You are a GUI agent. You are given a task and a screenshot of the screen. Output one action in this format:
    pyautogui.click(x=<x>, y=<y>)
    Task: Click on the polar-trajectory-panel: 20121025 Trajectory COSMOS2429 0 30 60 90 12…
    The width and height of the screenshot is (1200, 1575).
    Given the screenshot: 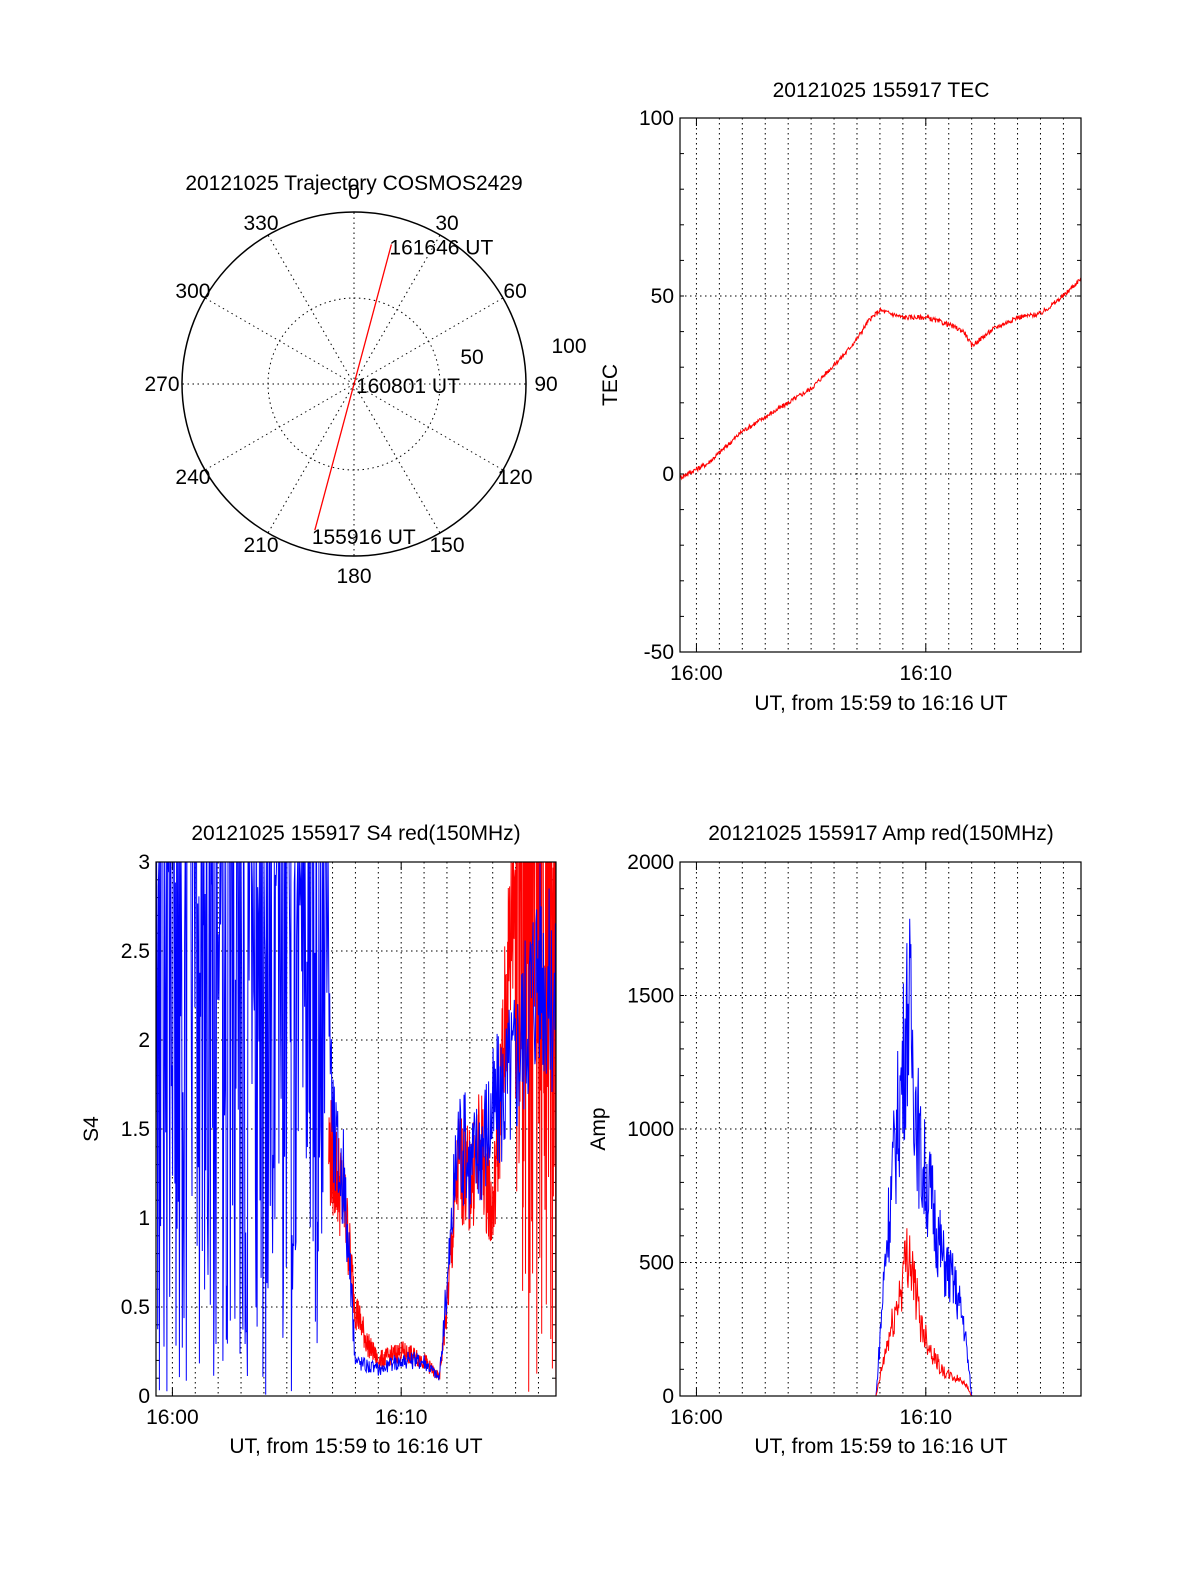 What is the action you would take?
    pyautogui.click(x=365, y=380)
    